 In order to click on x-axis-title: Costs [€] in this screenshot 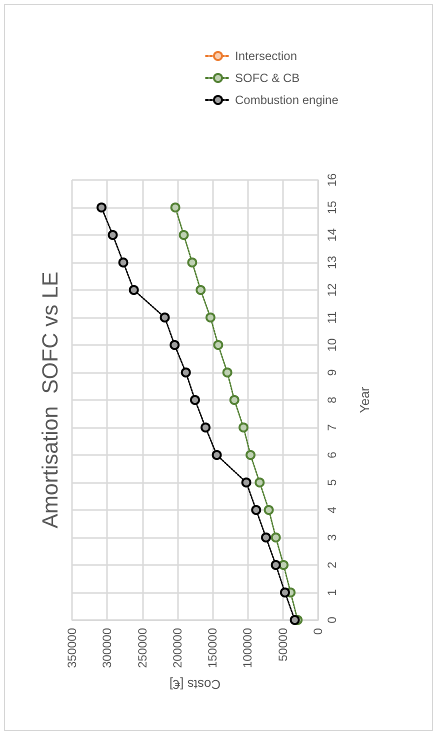, I will do `click(195, 684)`.